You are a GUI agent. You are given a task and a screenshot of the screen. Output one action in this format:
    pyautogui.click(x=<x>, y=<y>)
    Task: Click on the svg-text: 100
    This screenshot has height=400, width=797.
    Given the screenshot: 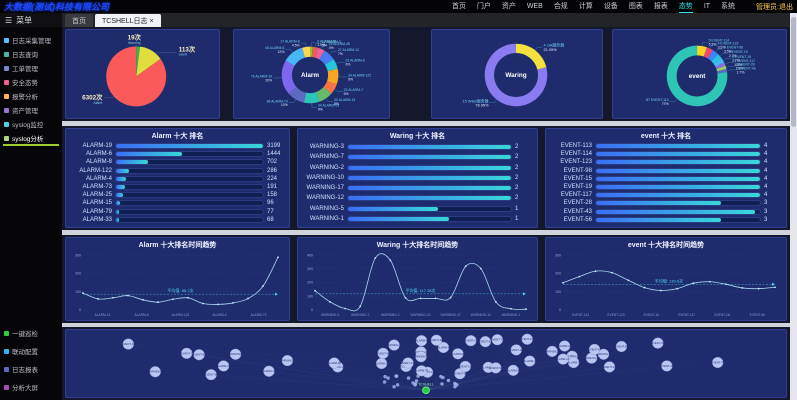 What is the action you would take?
    pyautogui.click(x=558, y=292)
    